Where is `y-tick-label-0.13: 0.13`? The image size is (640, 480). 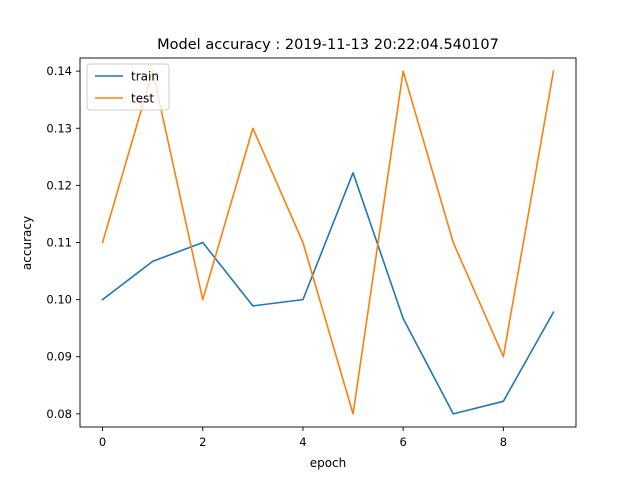
y-tick-label-0.13: 0.13 is located at coordinates (59, 128).